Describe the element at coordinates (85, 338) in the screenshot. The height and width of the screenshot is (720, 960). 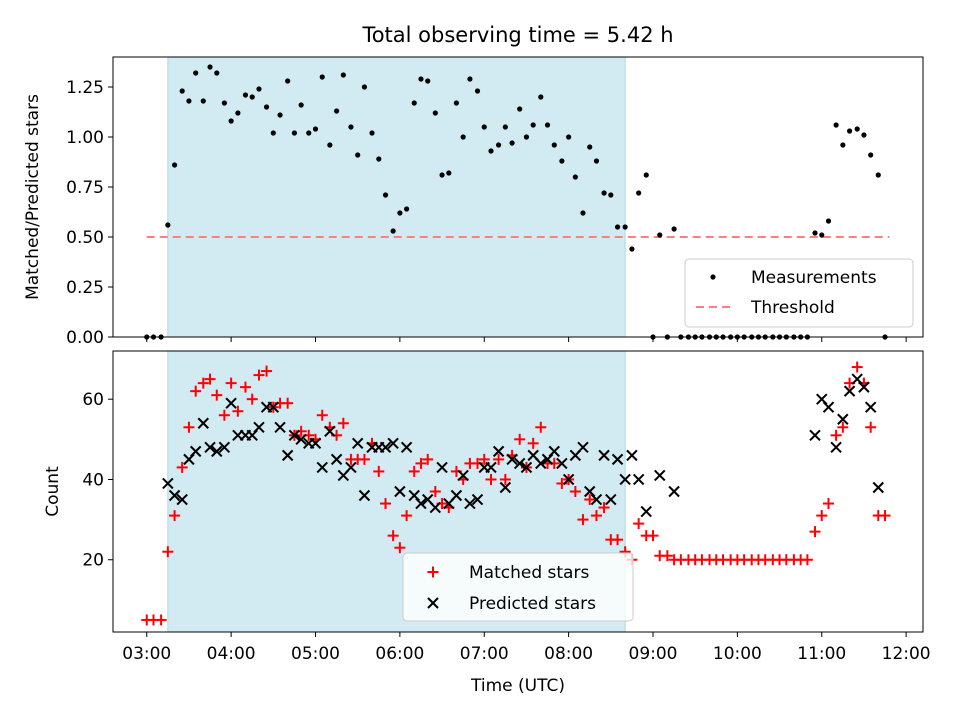
I see `top-y-tick-label: 0.00` at that location.